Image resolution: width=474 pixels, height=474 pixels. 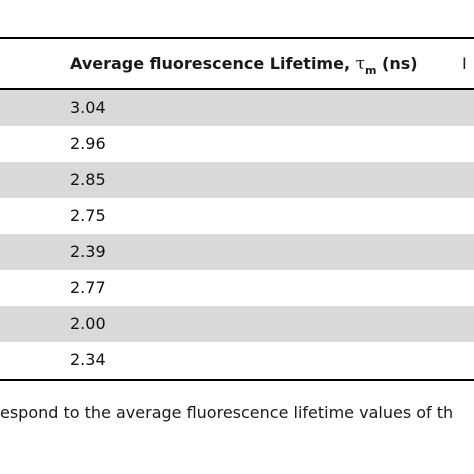 I want to click on table-row: 2.39, so click(x=237, y=252).